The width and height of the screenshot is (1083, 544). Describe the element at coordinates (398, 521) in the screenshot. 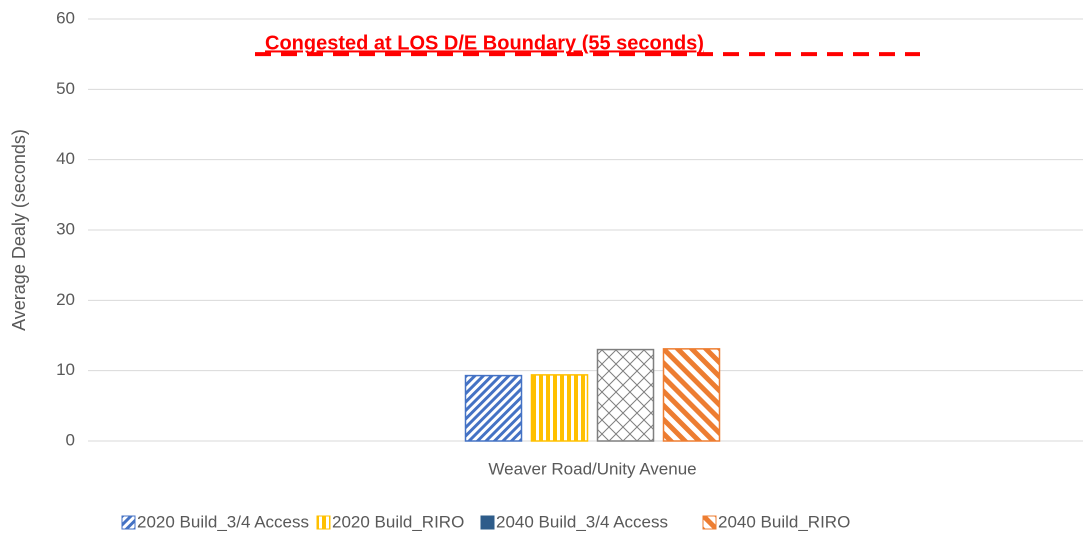

I see `legend-label: 2020 Build_RIRO` at that location.